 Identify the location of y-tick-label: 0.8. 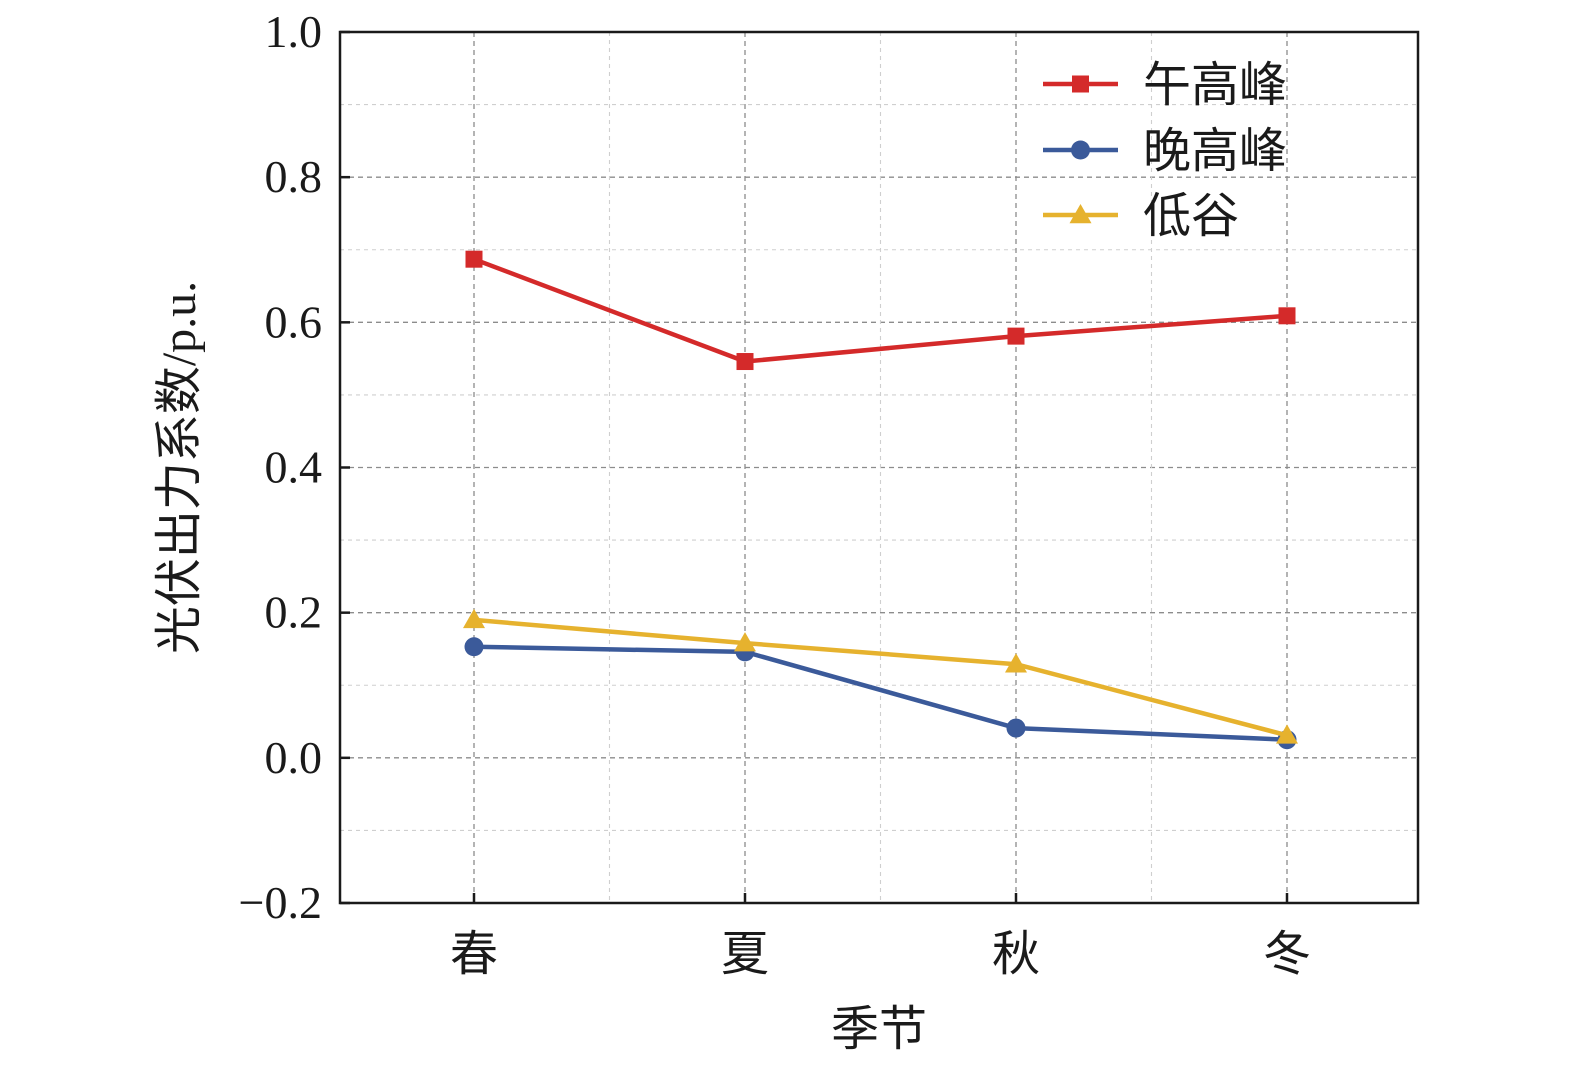
(294, 176).